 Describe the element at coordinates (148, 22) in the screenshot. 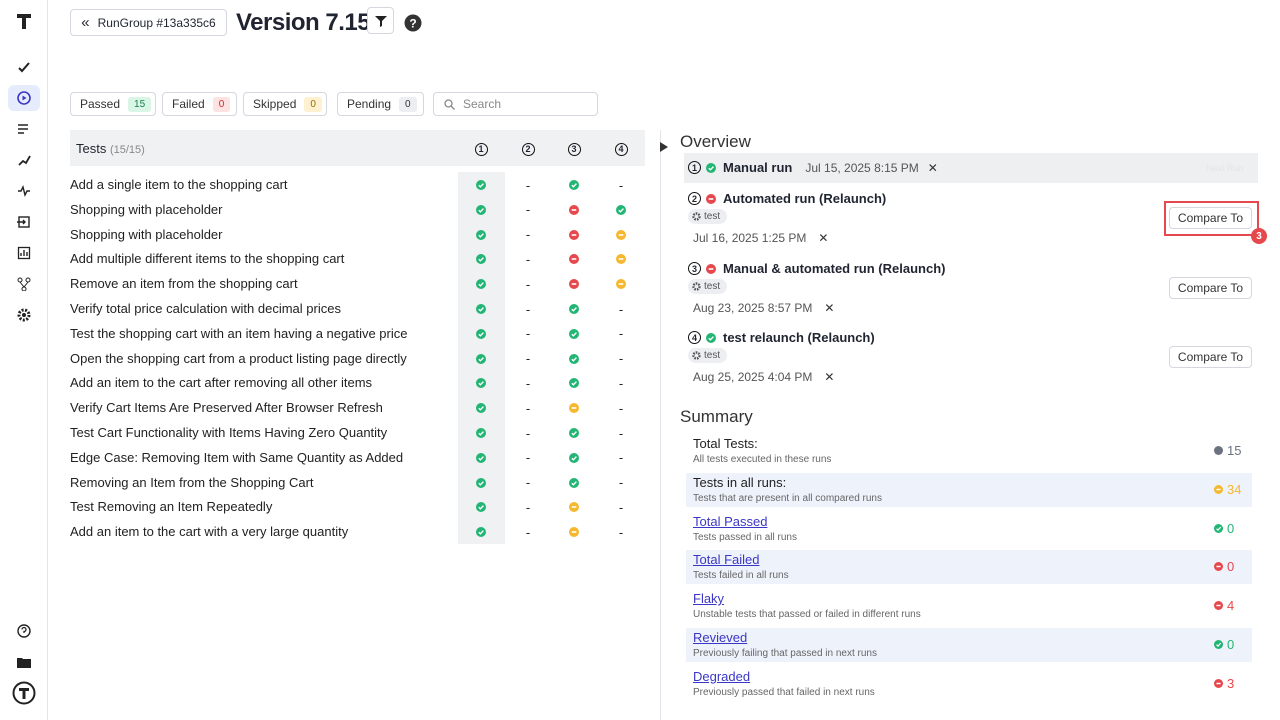

I see `back-button: «RunGroup #13a335c6` at that location.